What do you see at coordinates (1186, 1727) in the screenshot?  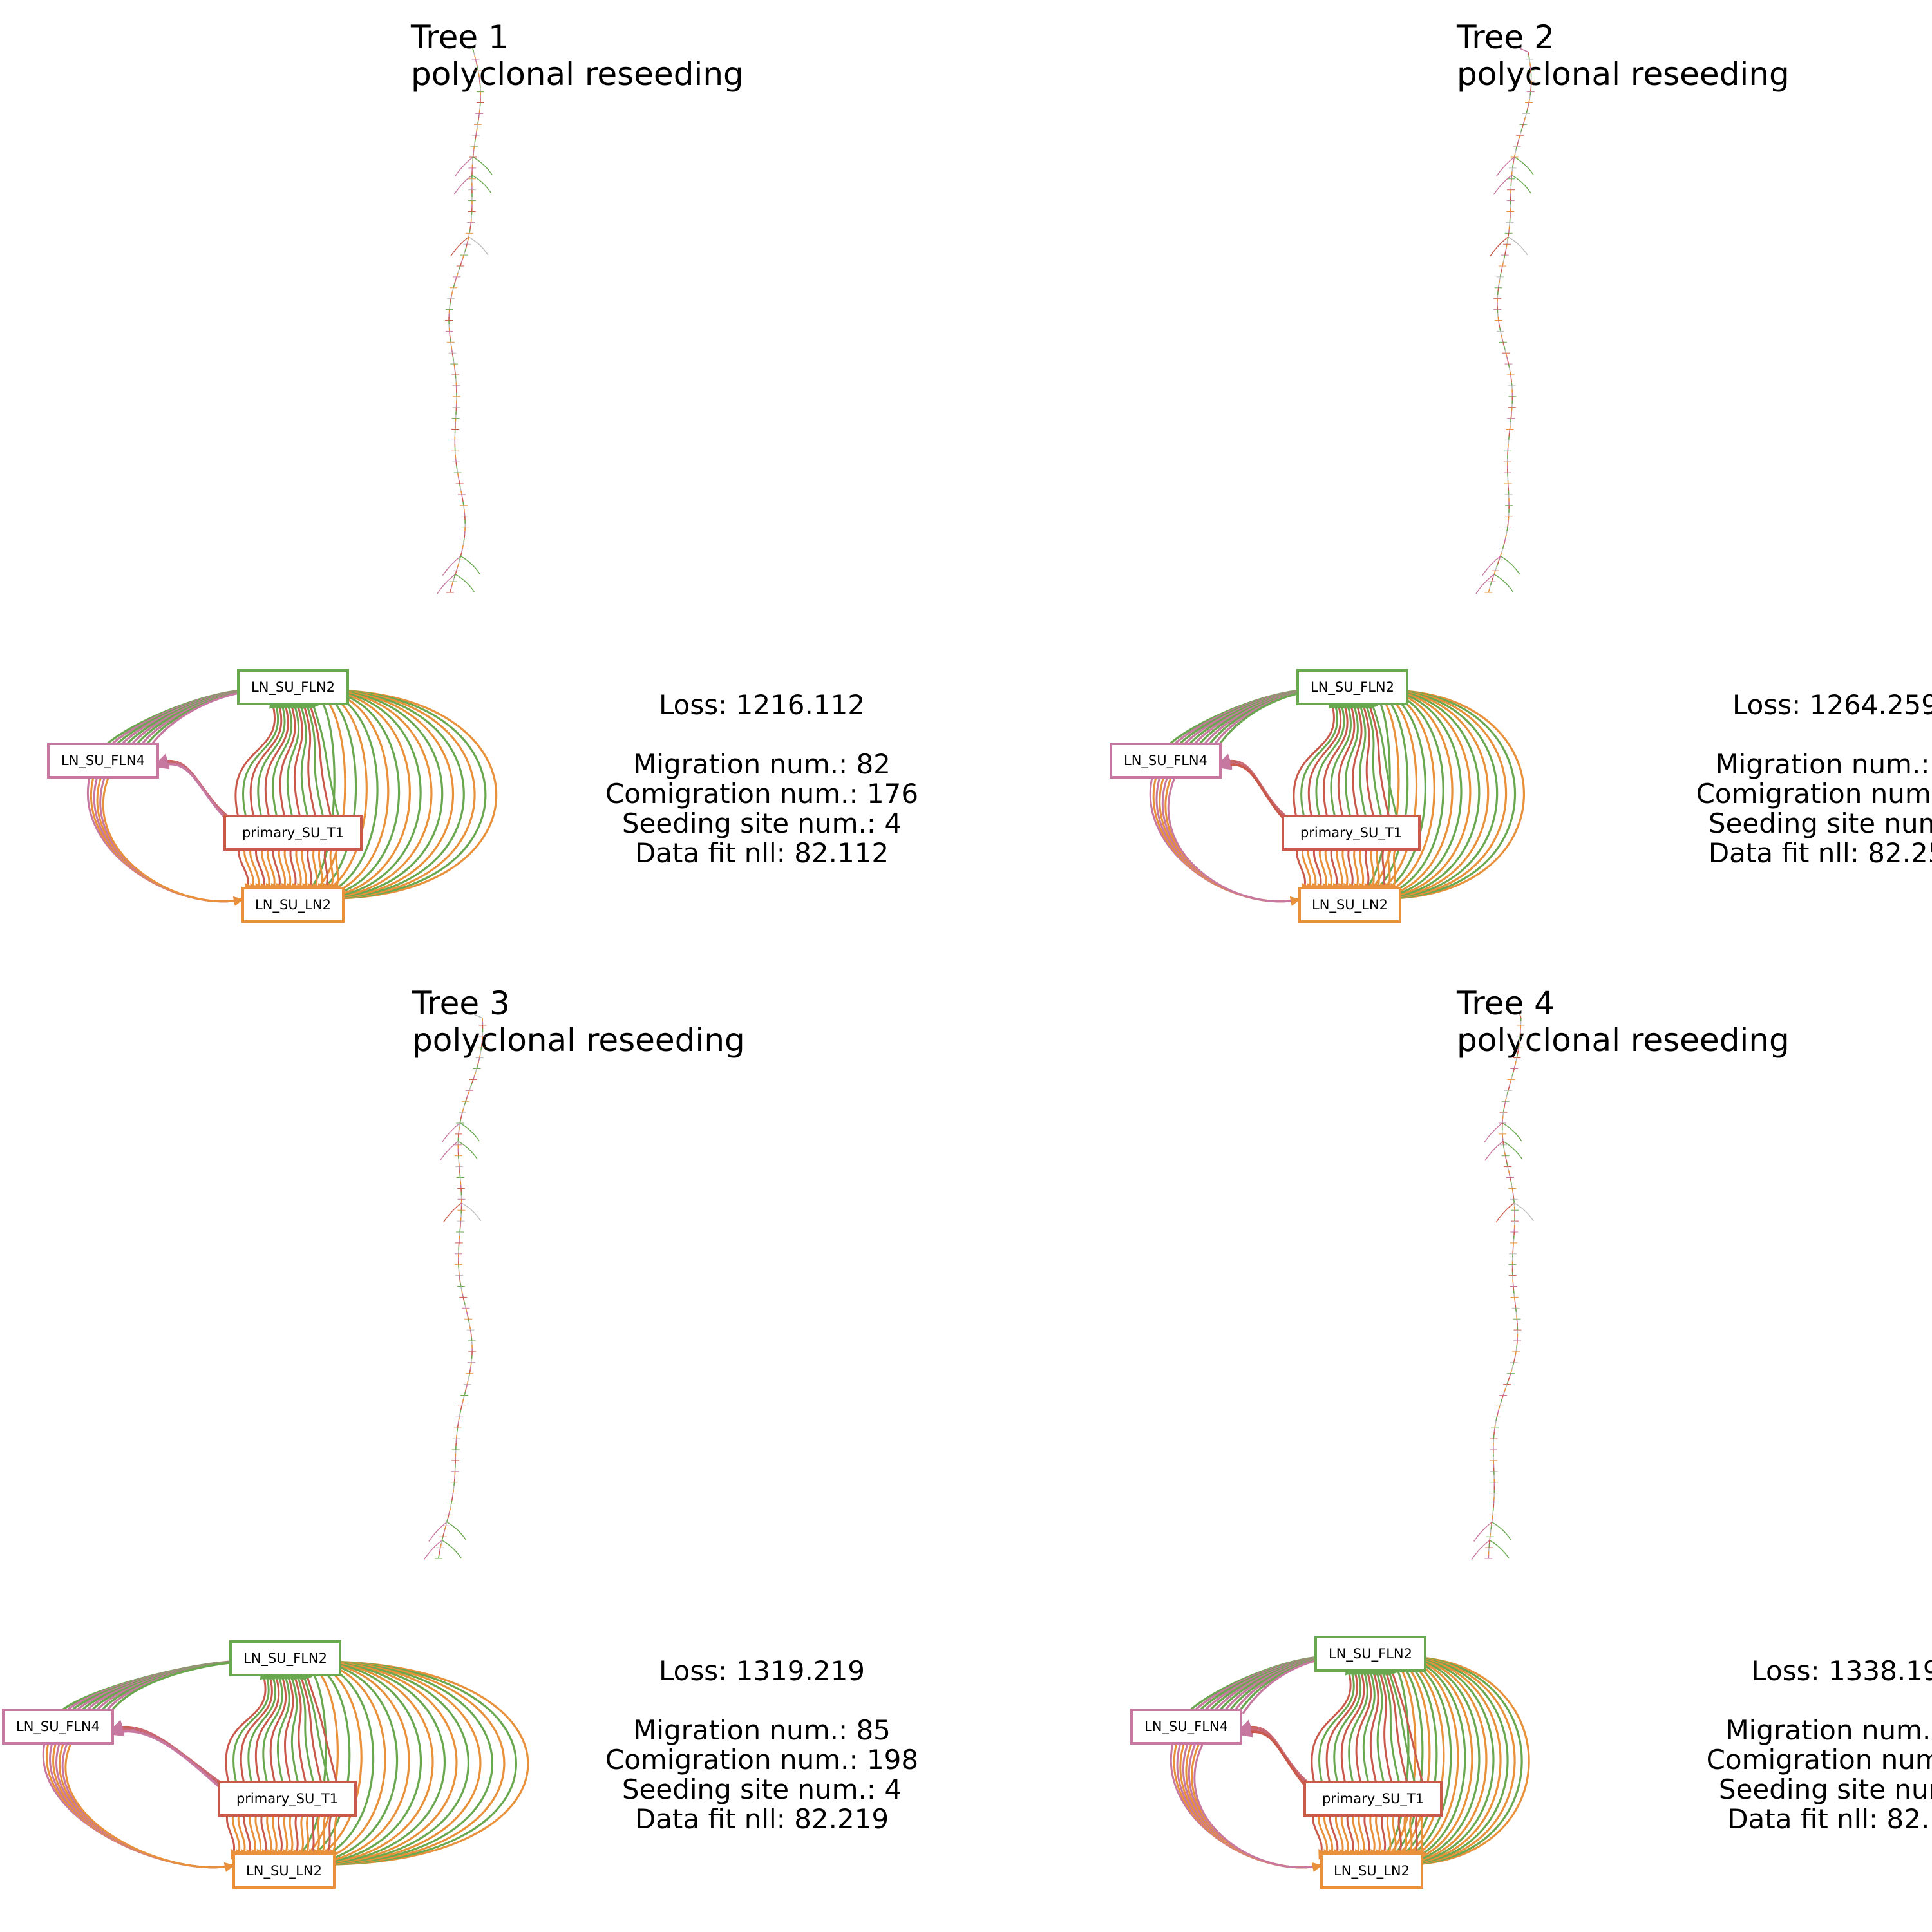 I see `site-node-fln4: LN_SU_FLN4` at bounding box center [1186, 1727].